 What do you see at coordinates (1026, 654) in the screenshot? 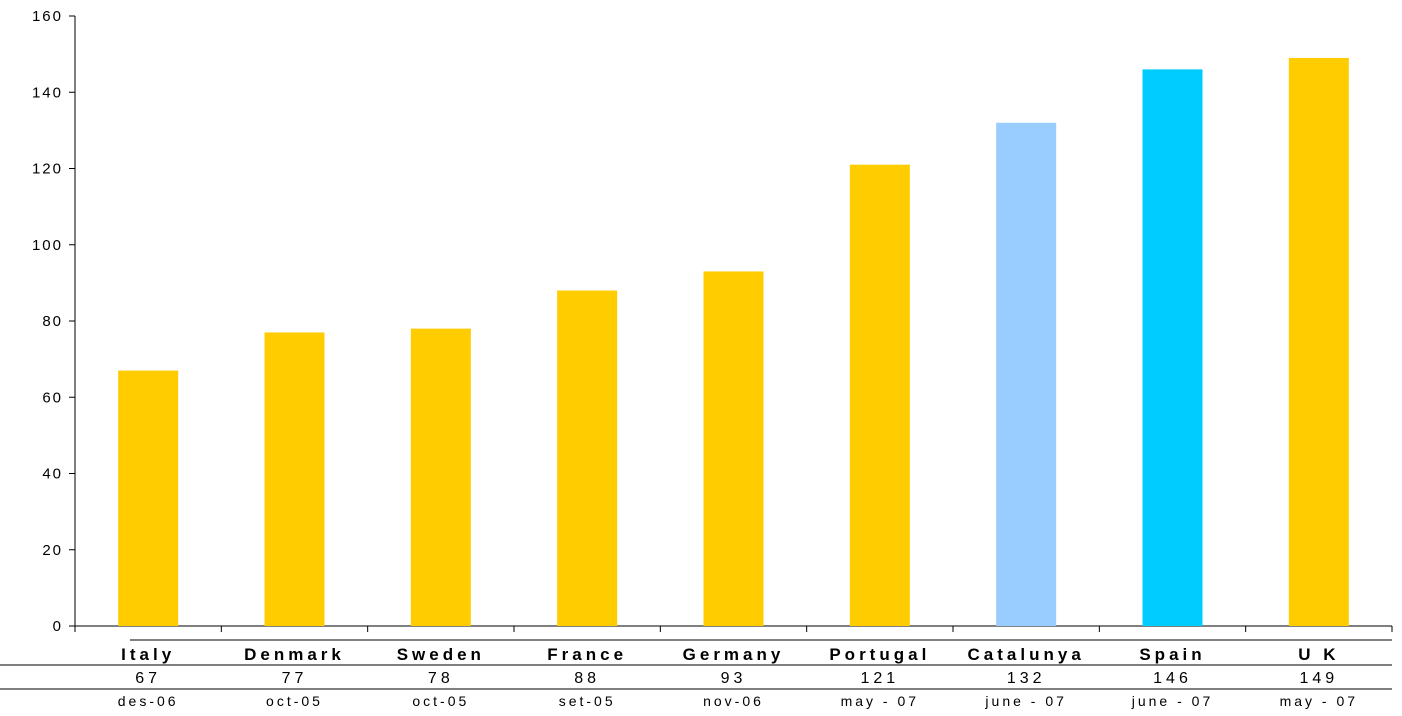
I see `category-label: Catalunya` at bounding box center [1026, 654].